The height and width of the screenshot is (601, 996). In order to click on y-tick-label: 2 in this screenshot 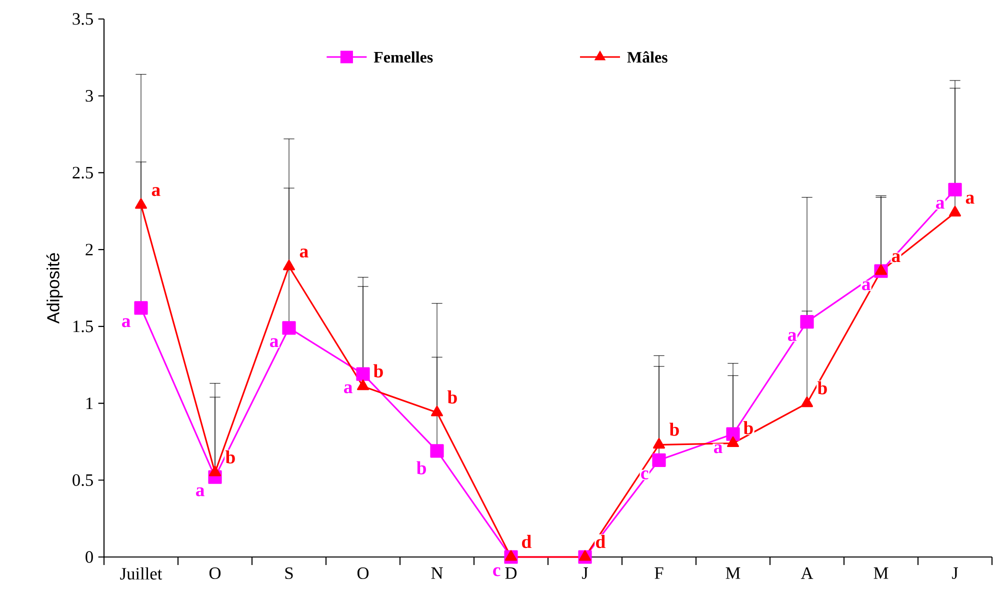, I will do `click(89, 250)`.